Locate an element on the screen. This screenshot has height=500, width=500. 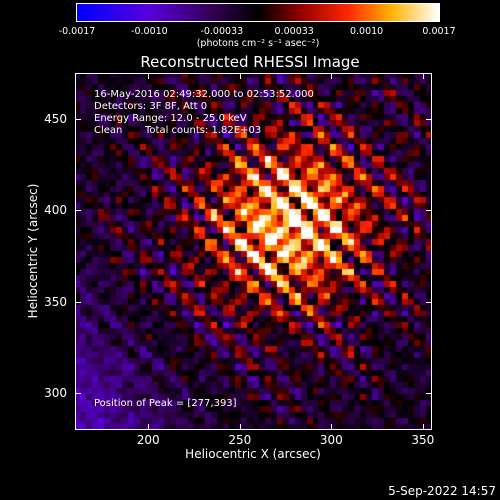
colorbar-tick-label: -0.00033 is located at coordinates (222, 31).